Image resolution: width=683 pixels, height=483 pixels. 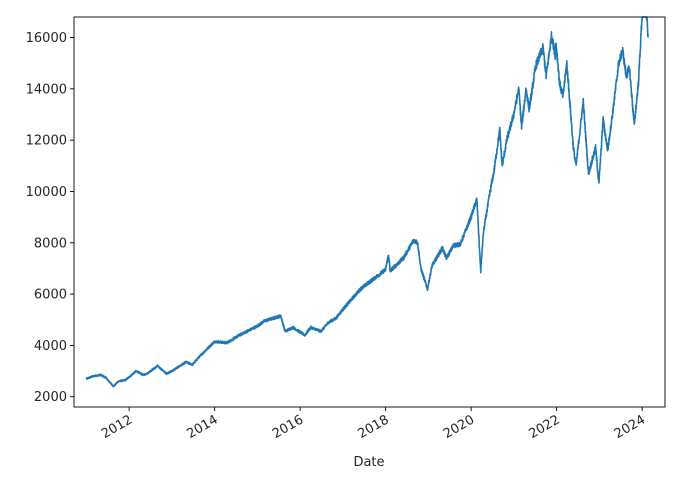 What do you see at coordinates (630, 427) in the screenshot?
I see `x-tick-label: 2024` at bounding box center [630, 427].